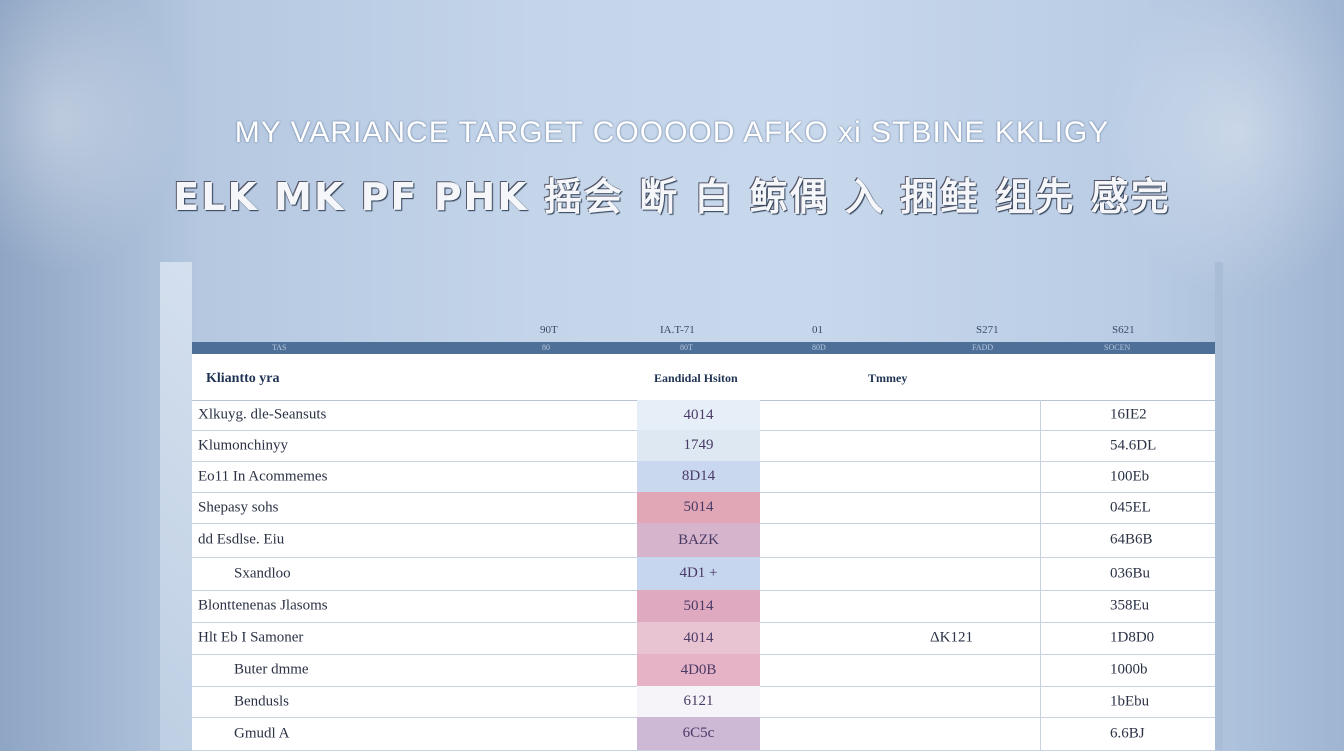  I want to click on table-row: Eo11 In Acommemes 8D14 100Eb, so click(703, 477).